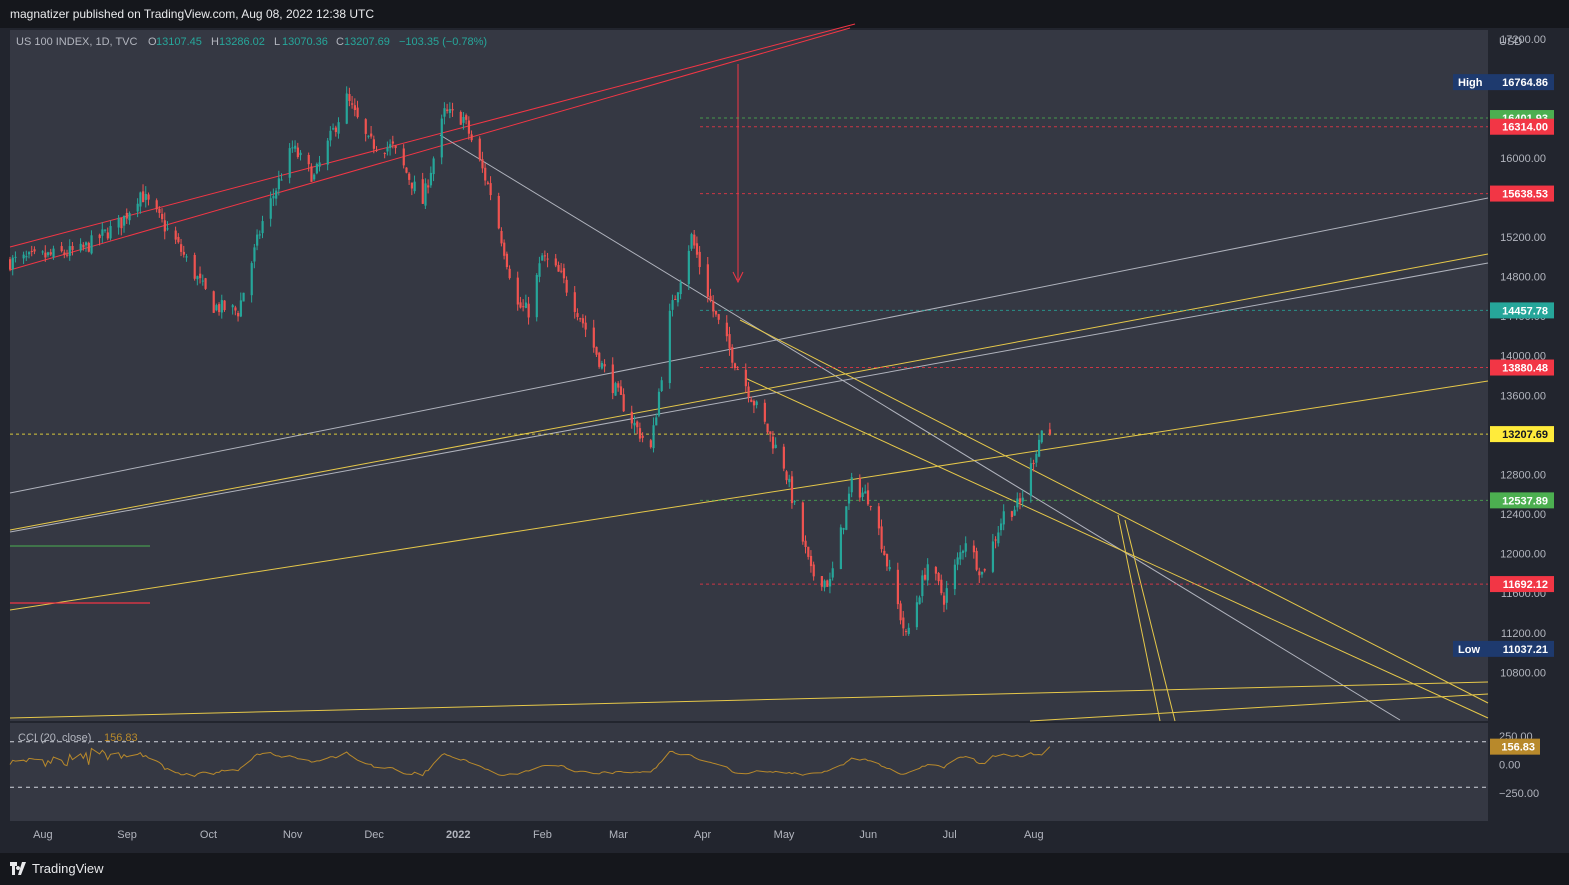 The height and width of the screenshot is (885, 1569). Describe the element at coordinates (1525, 650) in the screenshot. I see `price-tag-value: 11037.21` at that location.